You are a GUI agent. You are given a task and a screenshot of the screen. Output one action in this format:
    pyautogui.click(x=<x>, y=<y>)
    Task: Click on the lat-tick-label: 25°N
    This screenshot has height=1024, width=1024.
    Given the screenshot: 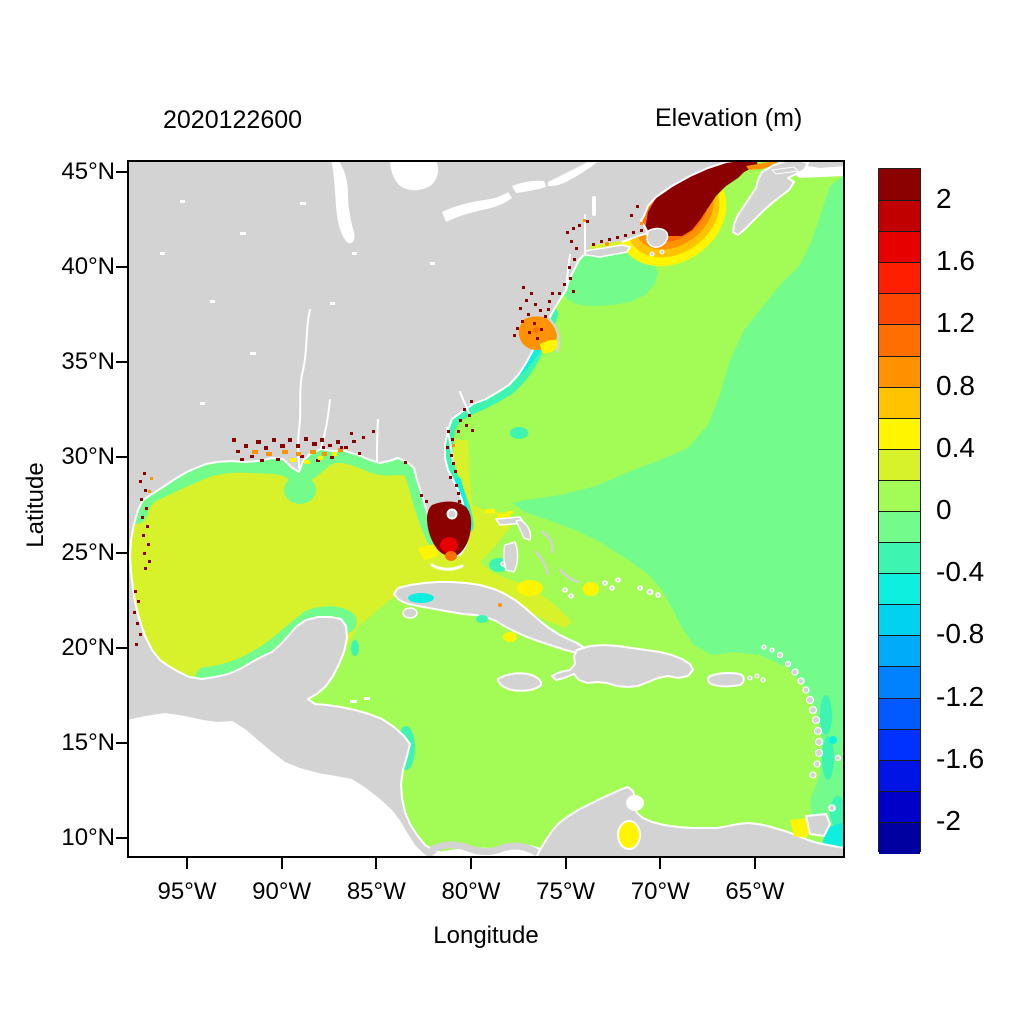 What is the action you would take?
    pyautogui.click(x=88, y=552)
    